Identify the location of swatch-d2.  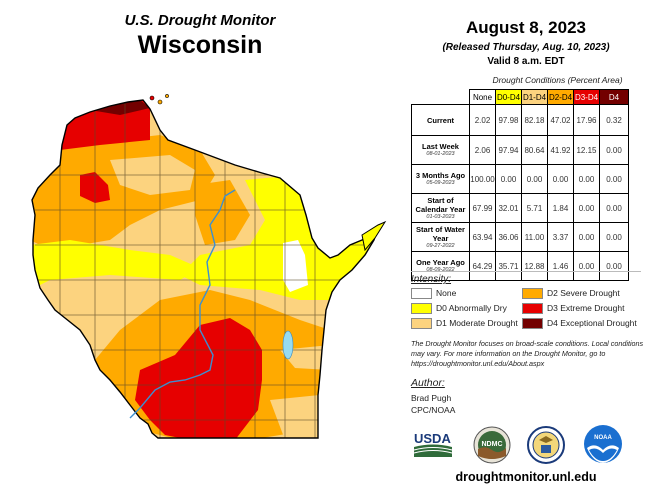
(532, 294).